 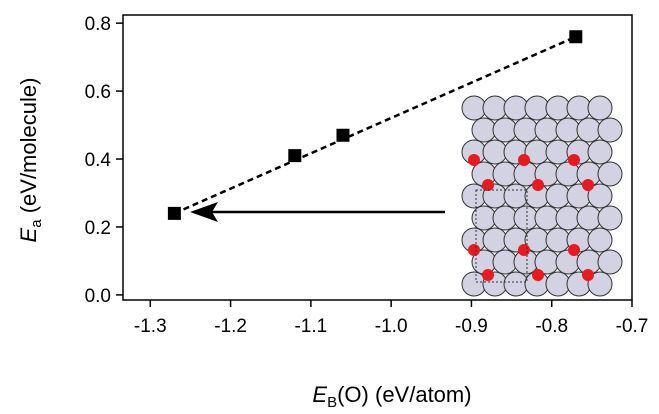 I want to click on x-tick-label: -0.9, so click(x=471, y=326).